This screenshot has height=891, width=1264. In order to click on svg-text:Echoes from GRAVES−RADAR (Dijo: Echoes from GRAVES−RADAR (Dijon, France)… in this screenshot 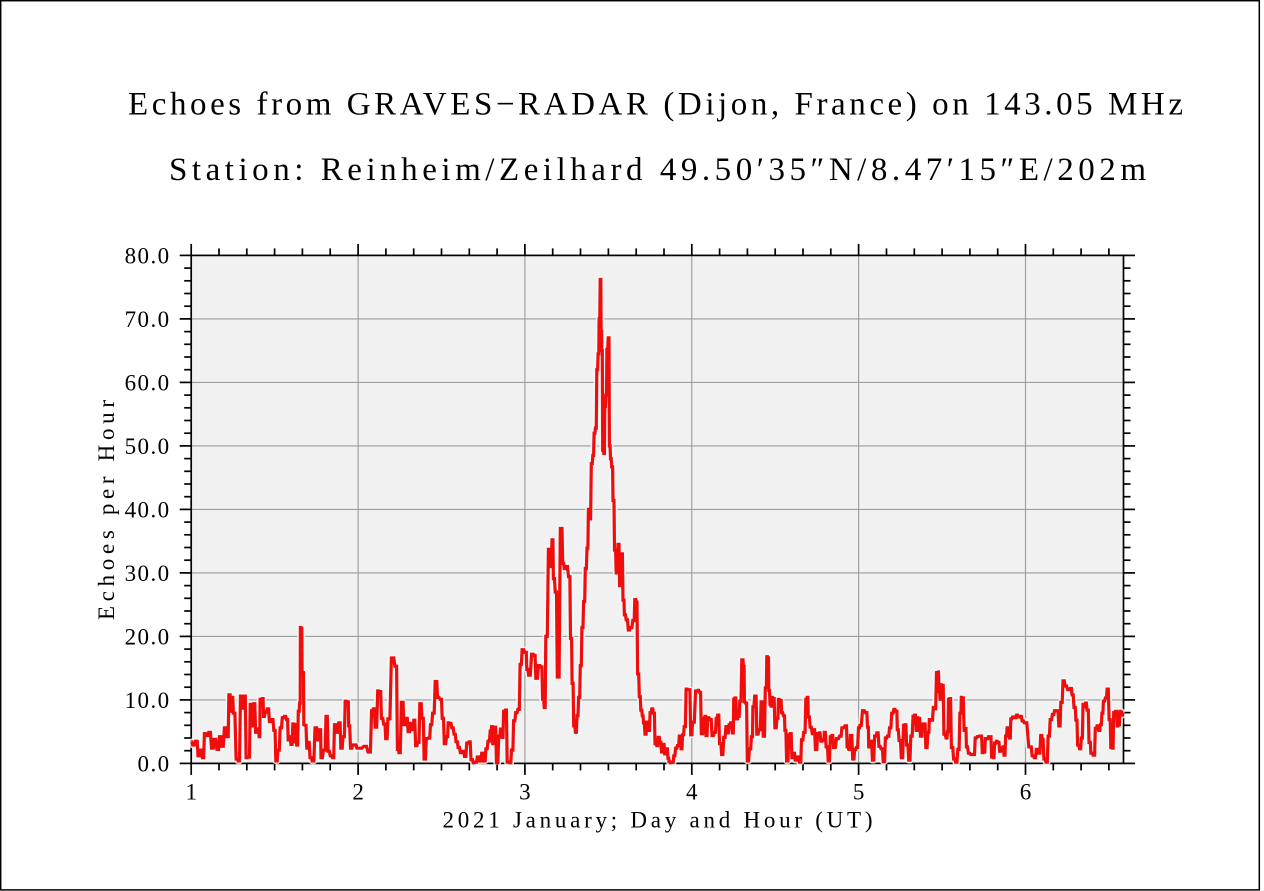, I will do `click(655, 105)`.